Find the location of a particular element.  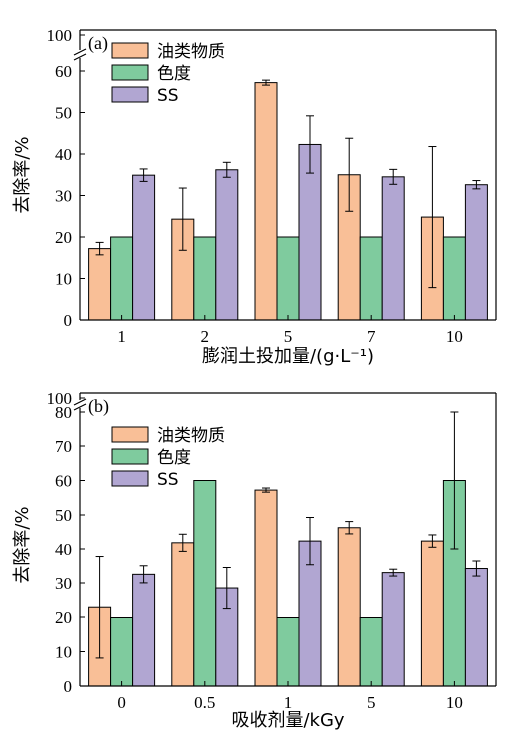

x-tick-label: 2 is located at coordinates (205, 336).